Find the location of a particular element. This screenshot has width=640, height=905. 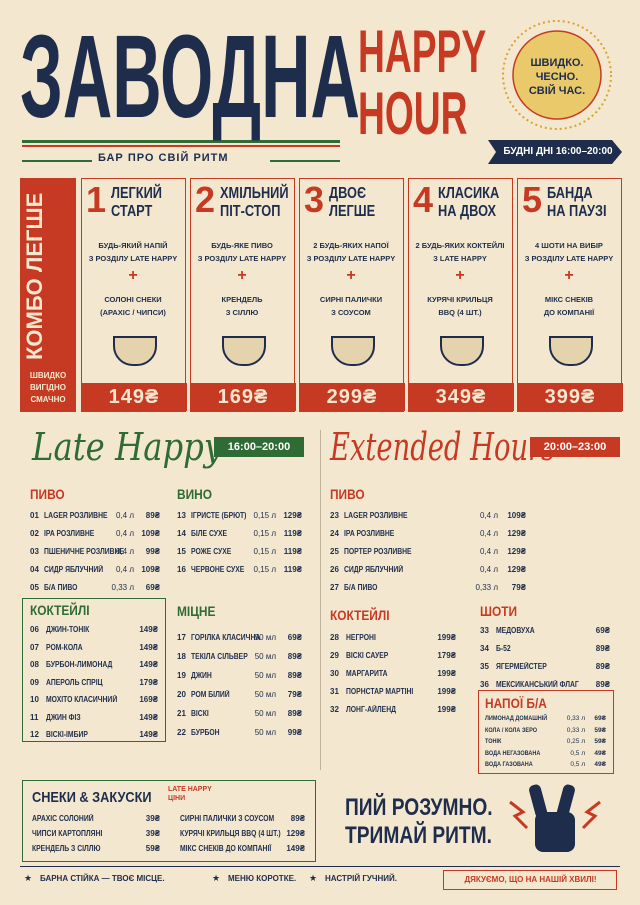

card-plus: + is located at coordinates (460, 275).